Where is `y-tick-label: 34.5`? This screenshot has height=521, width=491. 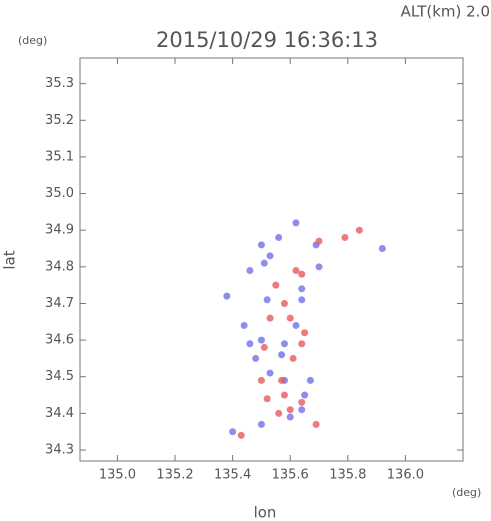
y-tick-label: 34.5 is located at coordinates (59, 376).